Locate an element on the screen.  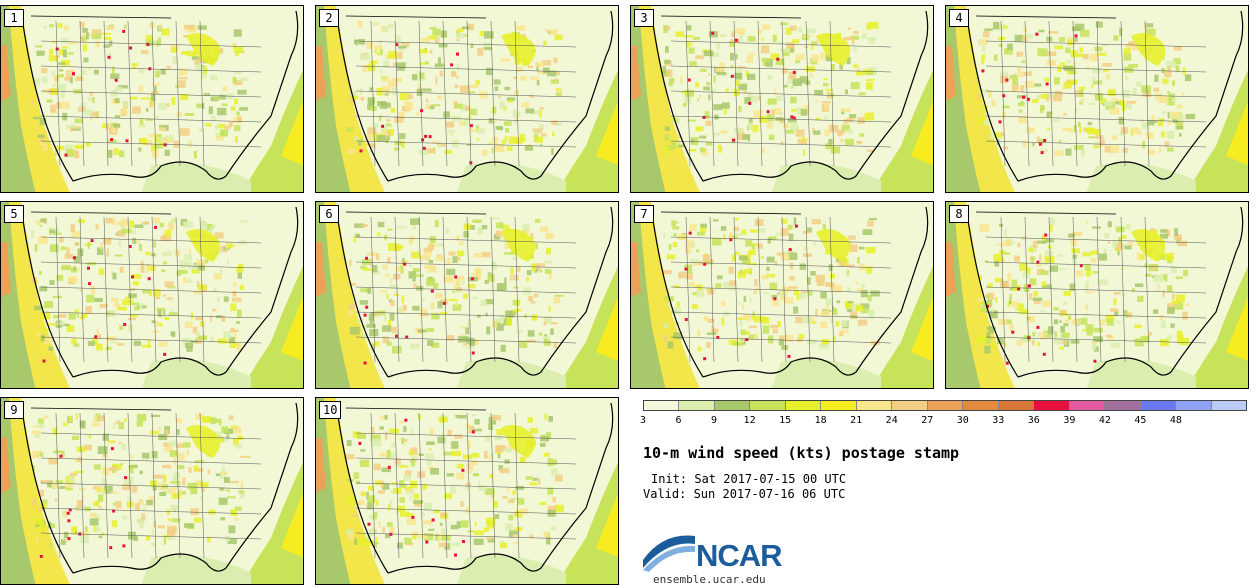
member-panel: 1 is located at coordinates (152, 99).